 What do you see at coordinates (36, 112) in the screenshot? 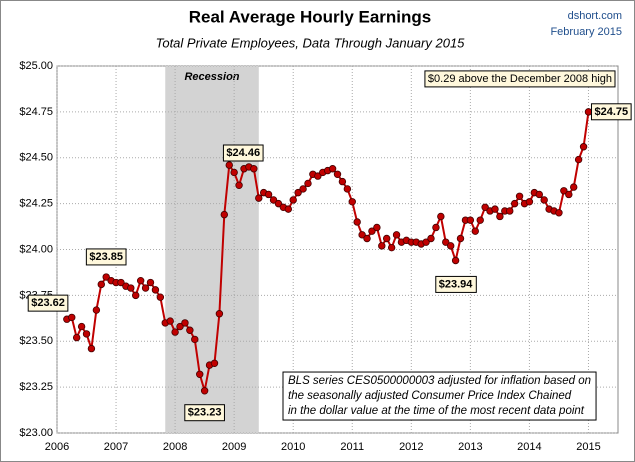
I see `y-tick-label: $24.75` at bounding box center [36, 112].